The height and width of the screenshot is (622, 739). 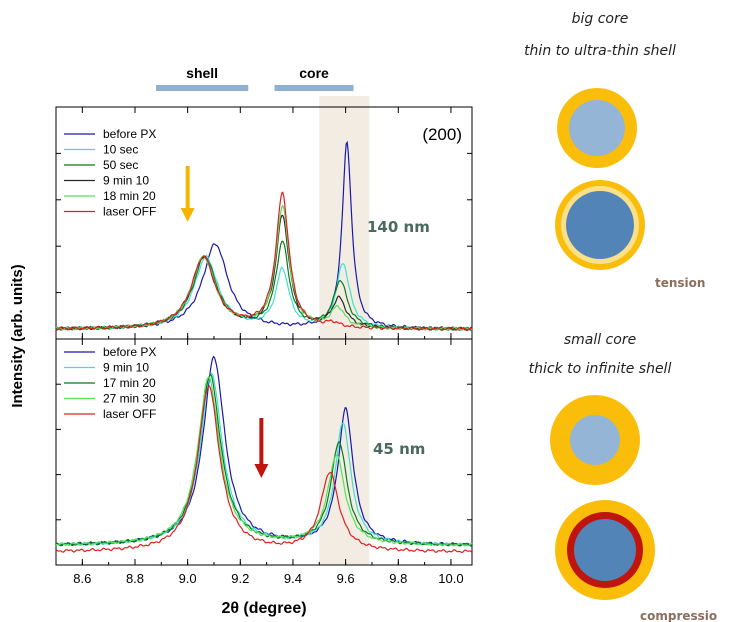 I want to click on y-axis-label: Intensity (arb. units), so click(x=17, y=335).